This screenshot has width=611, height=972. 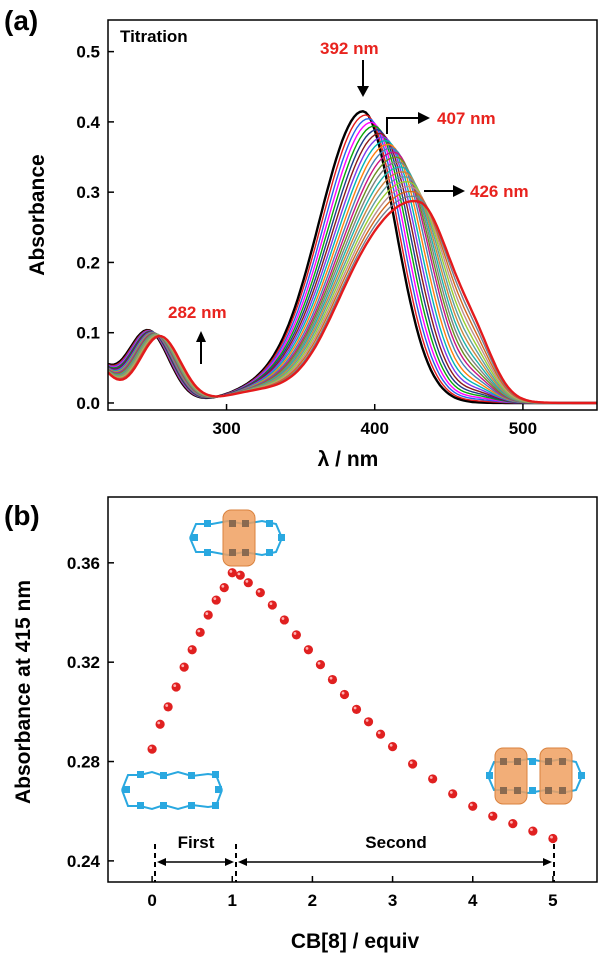 I want to click on panel-b-ylabel: Absorbance at 415 nm, so click(x=23, y=692).